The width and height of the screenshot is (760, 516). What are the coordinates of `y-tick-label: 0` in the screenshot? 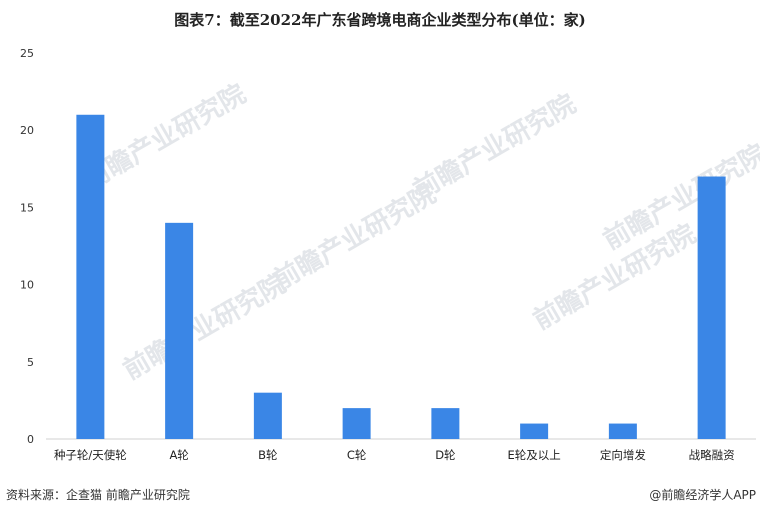 It's located at (30, 439).